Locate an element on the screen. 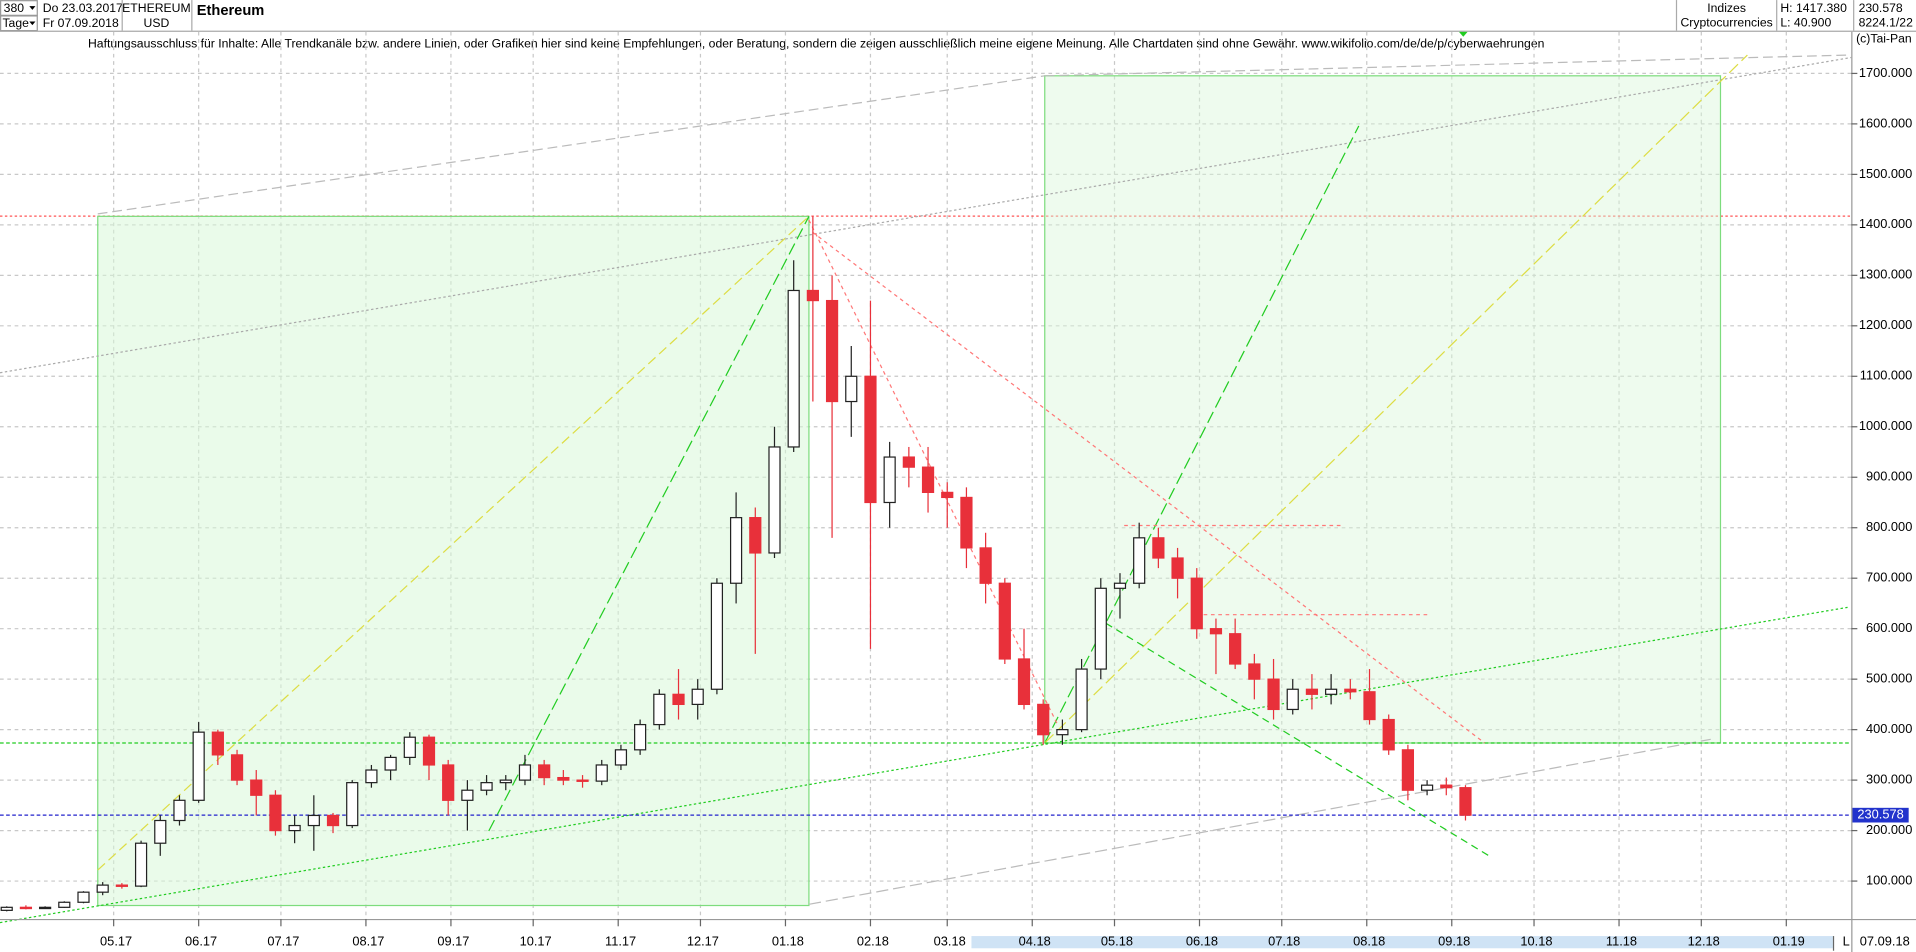  x-tick-label: 04.18 is located at coordinates (1035, 941).